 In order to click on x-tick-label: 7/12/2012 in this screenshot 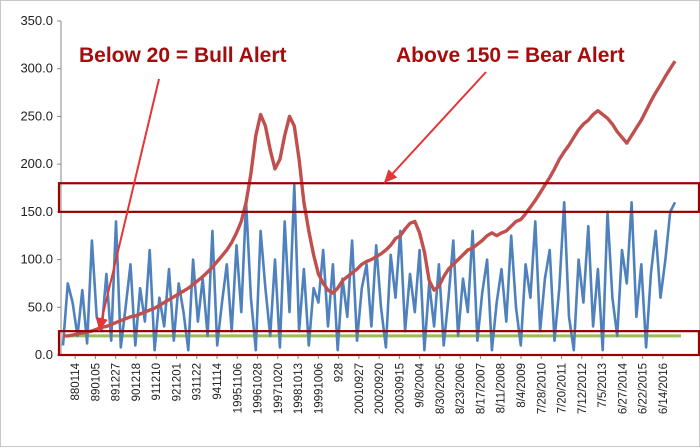, I will do `click(583, 388)`.